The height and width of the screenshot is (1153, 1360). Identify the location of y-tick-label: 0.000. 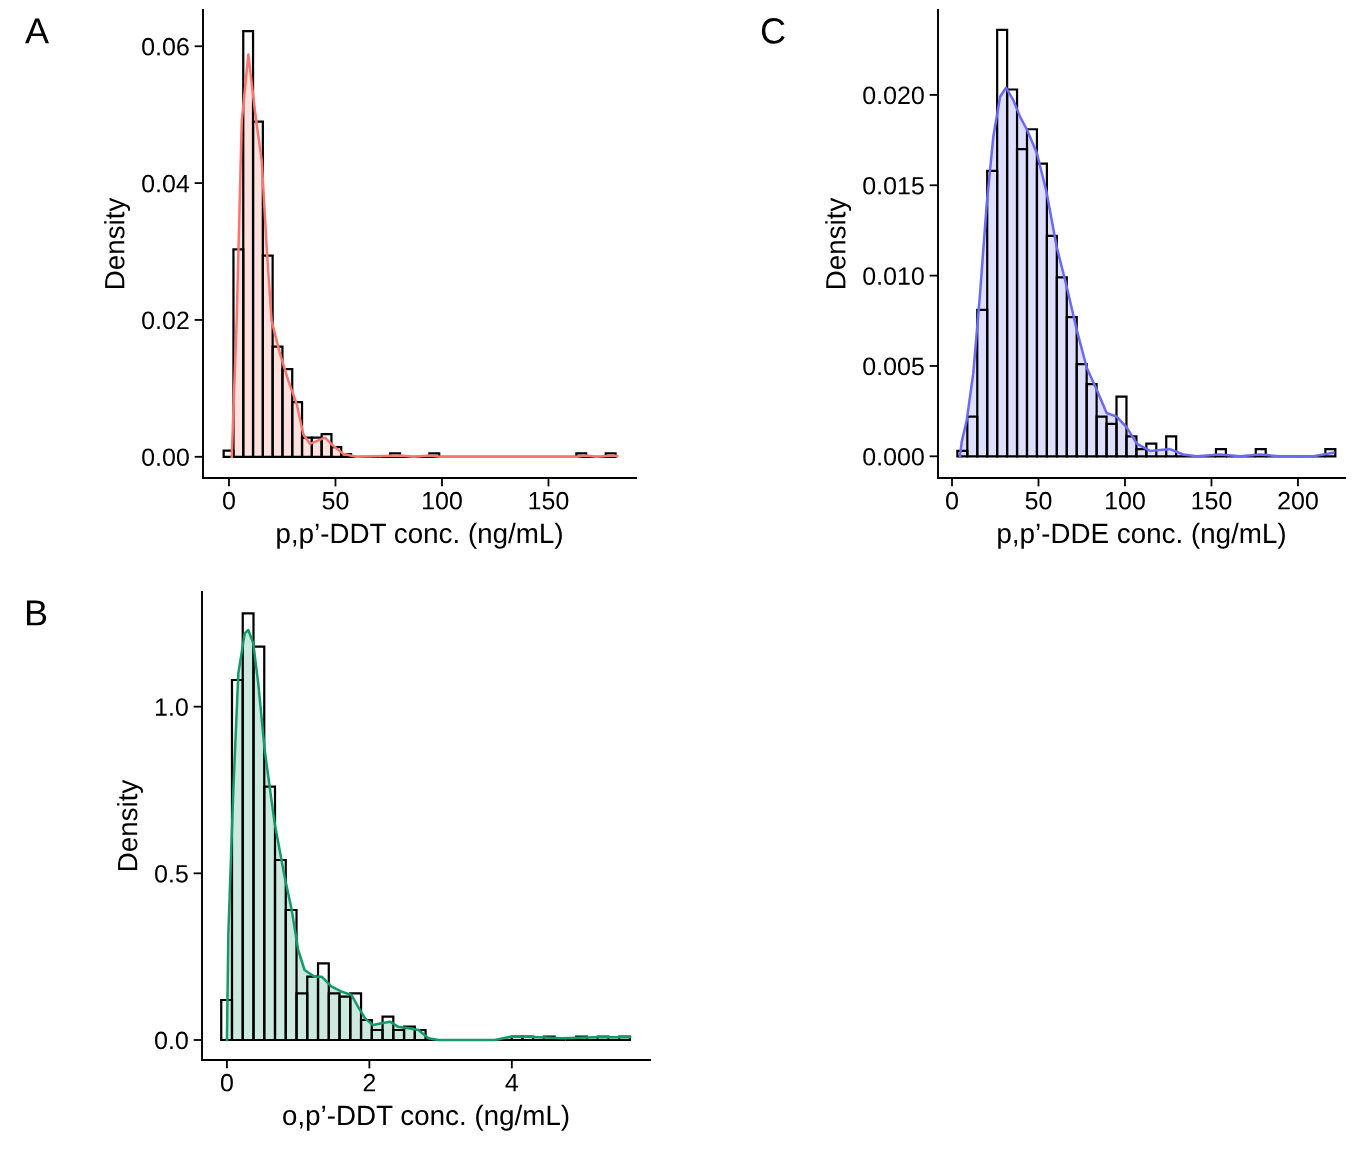
(893, 456).